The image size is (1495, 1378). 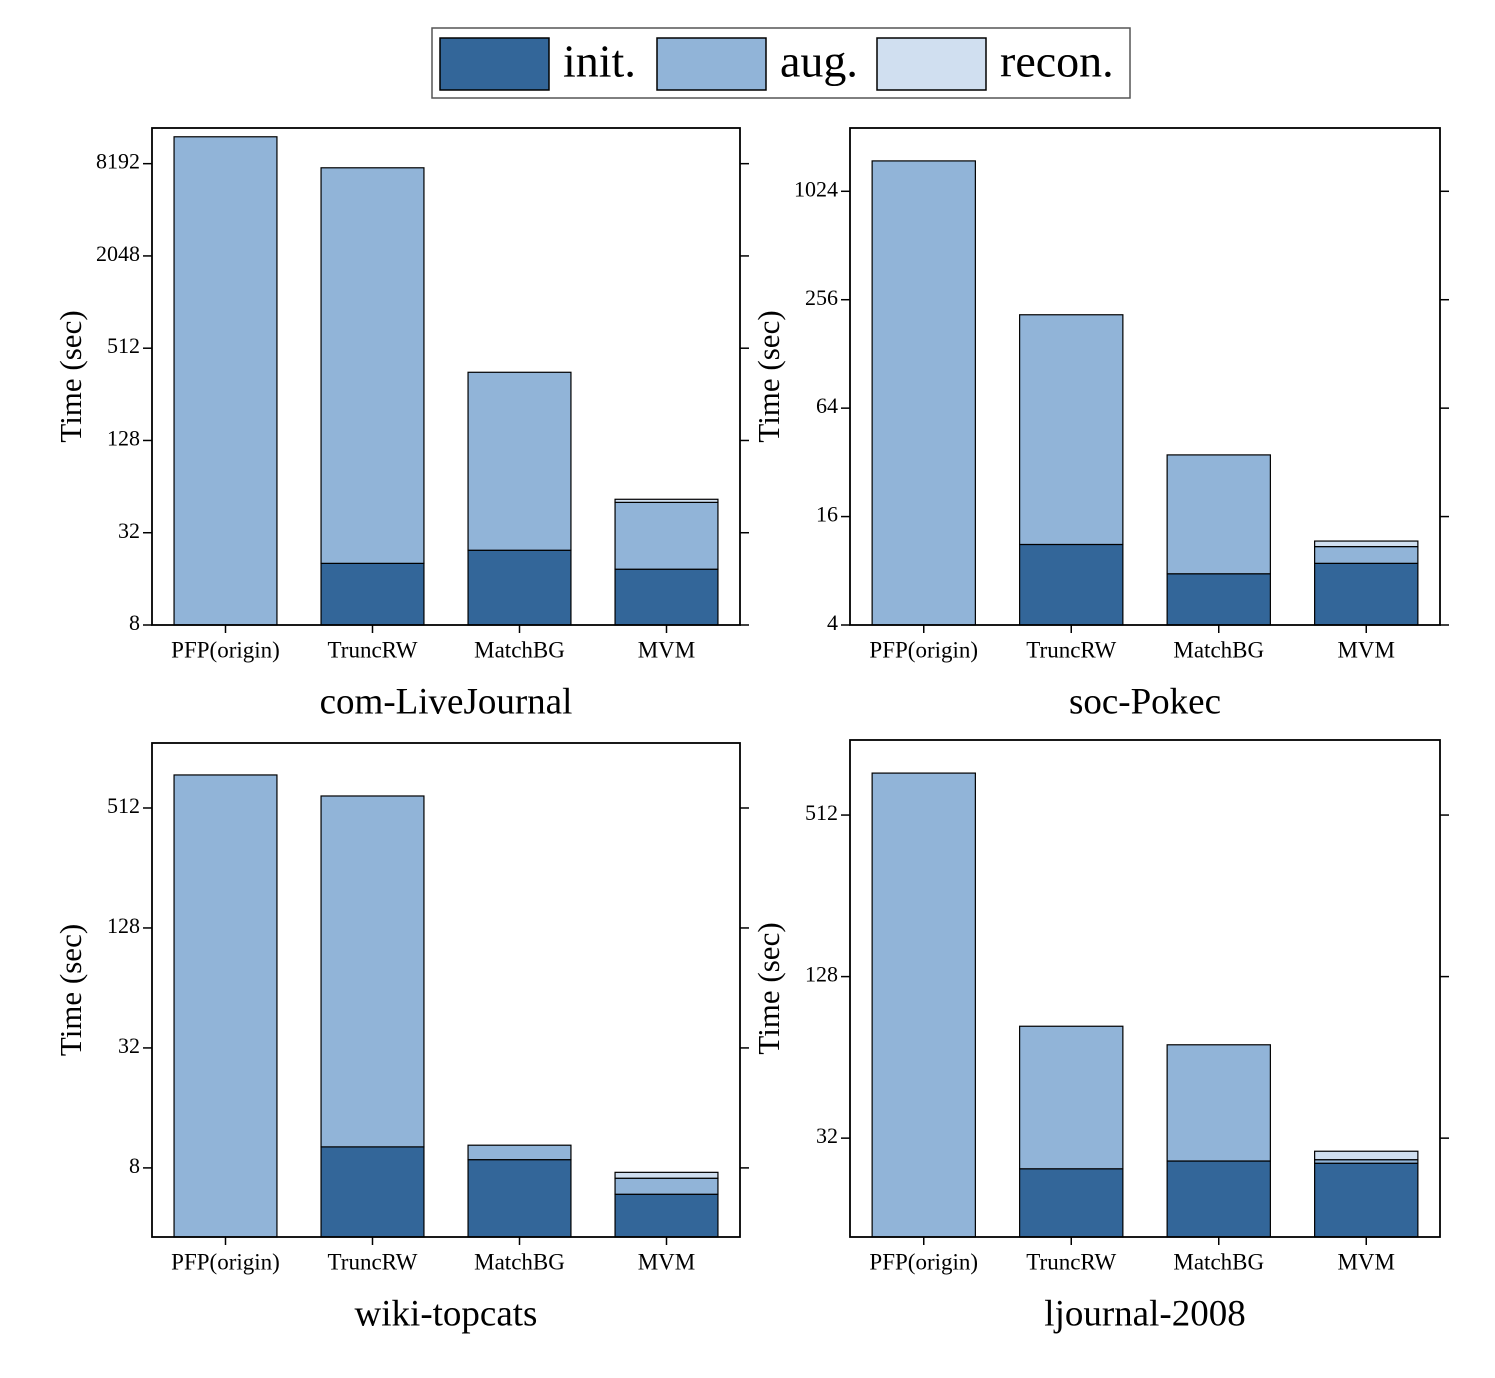 I want to click on chart-title: ljournal-2008, so click(x=1144, y=1313).